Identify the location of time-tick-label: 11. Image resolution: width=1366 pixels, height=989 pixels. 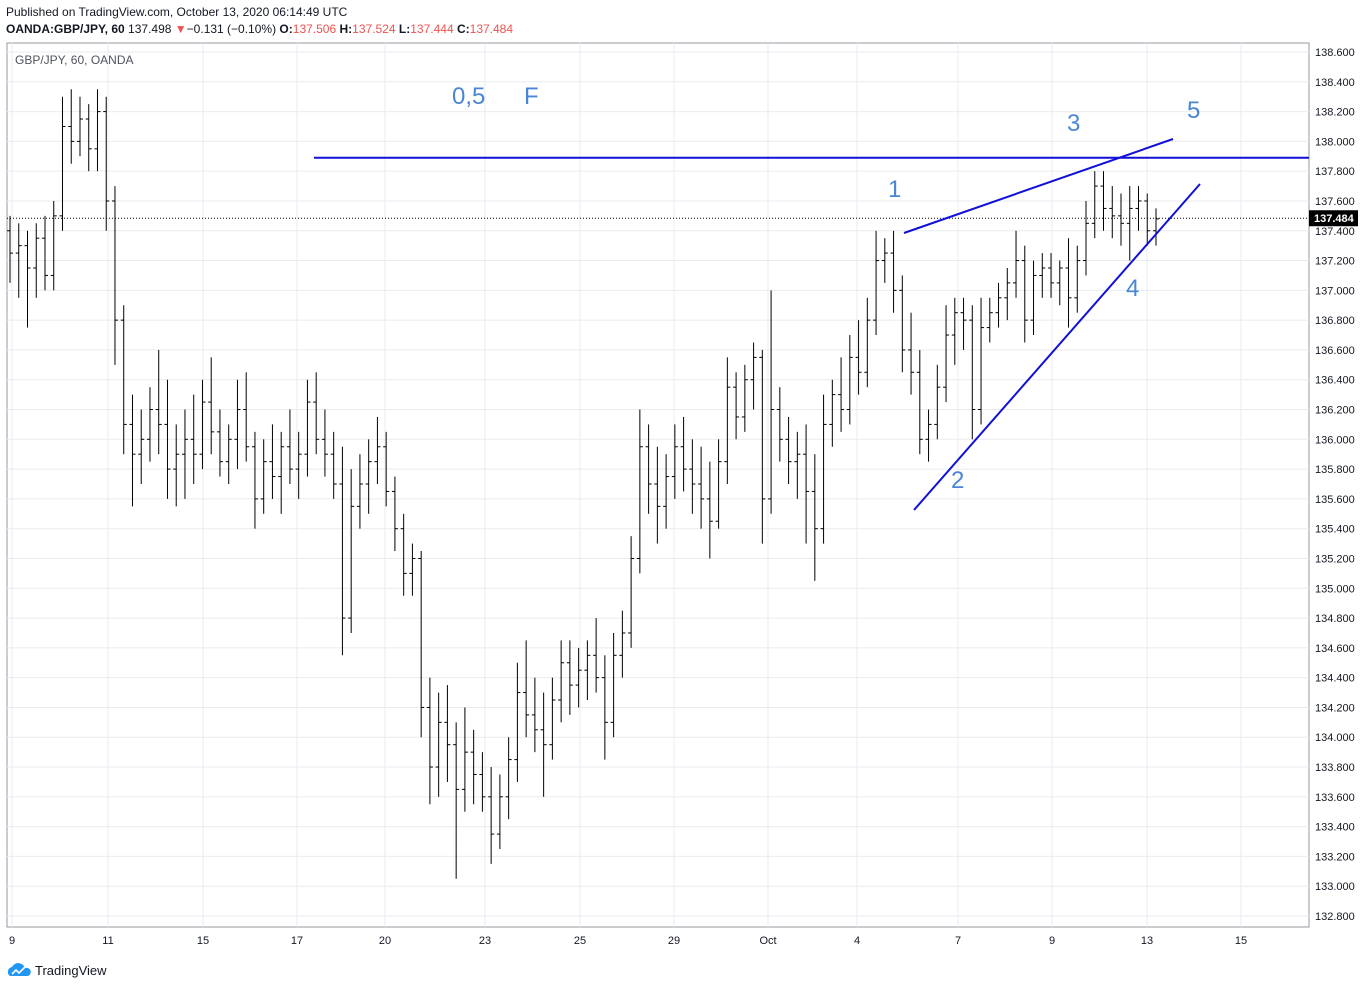
(107, 941).